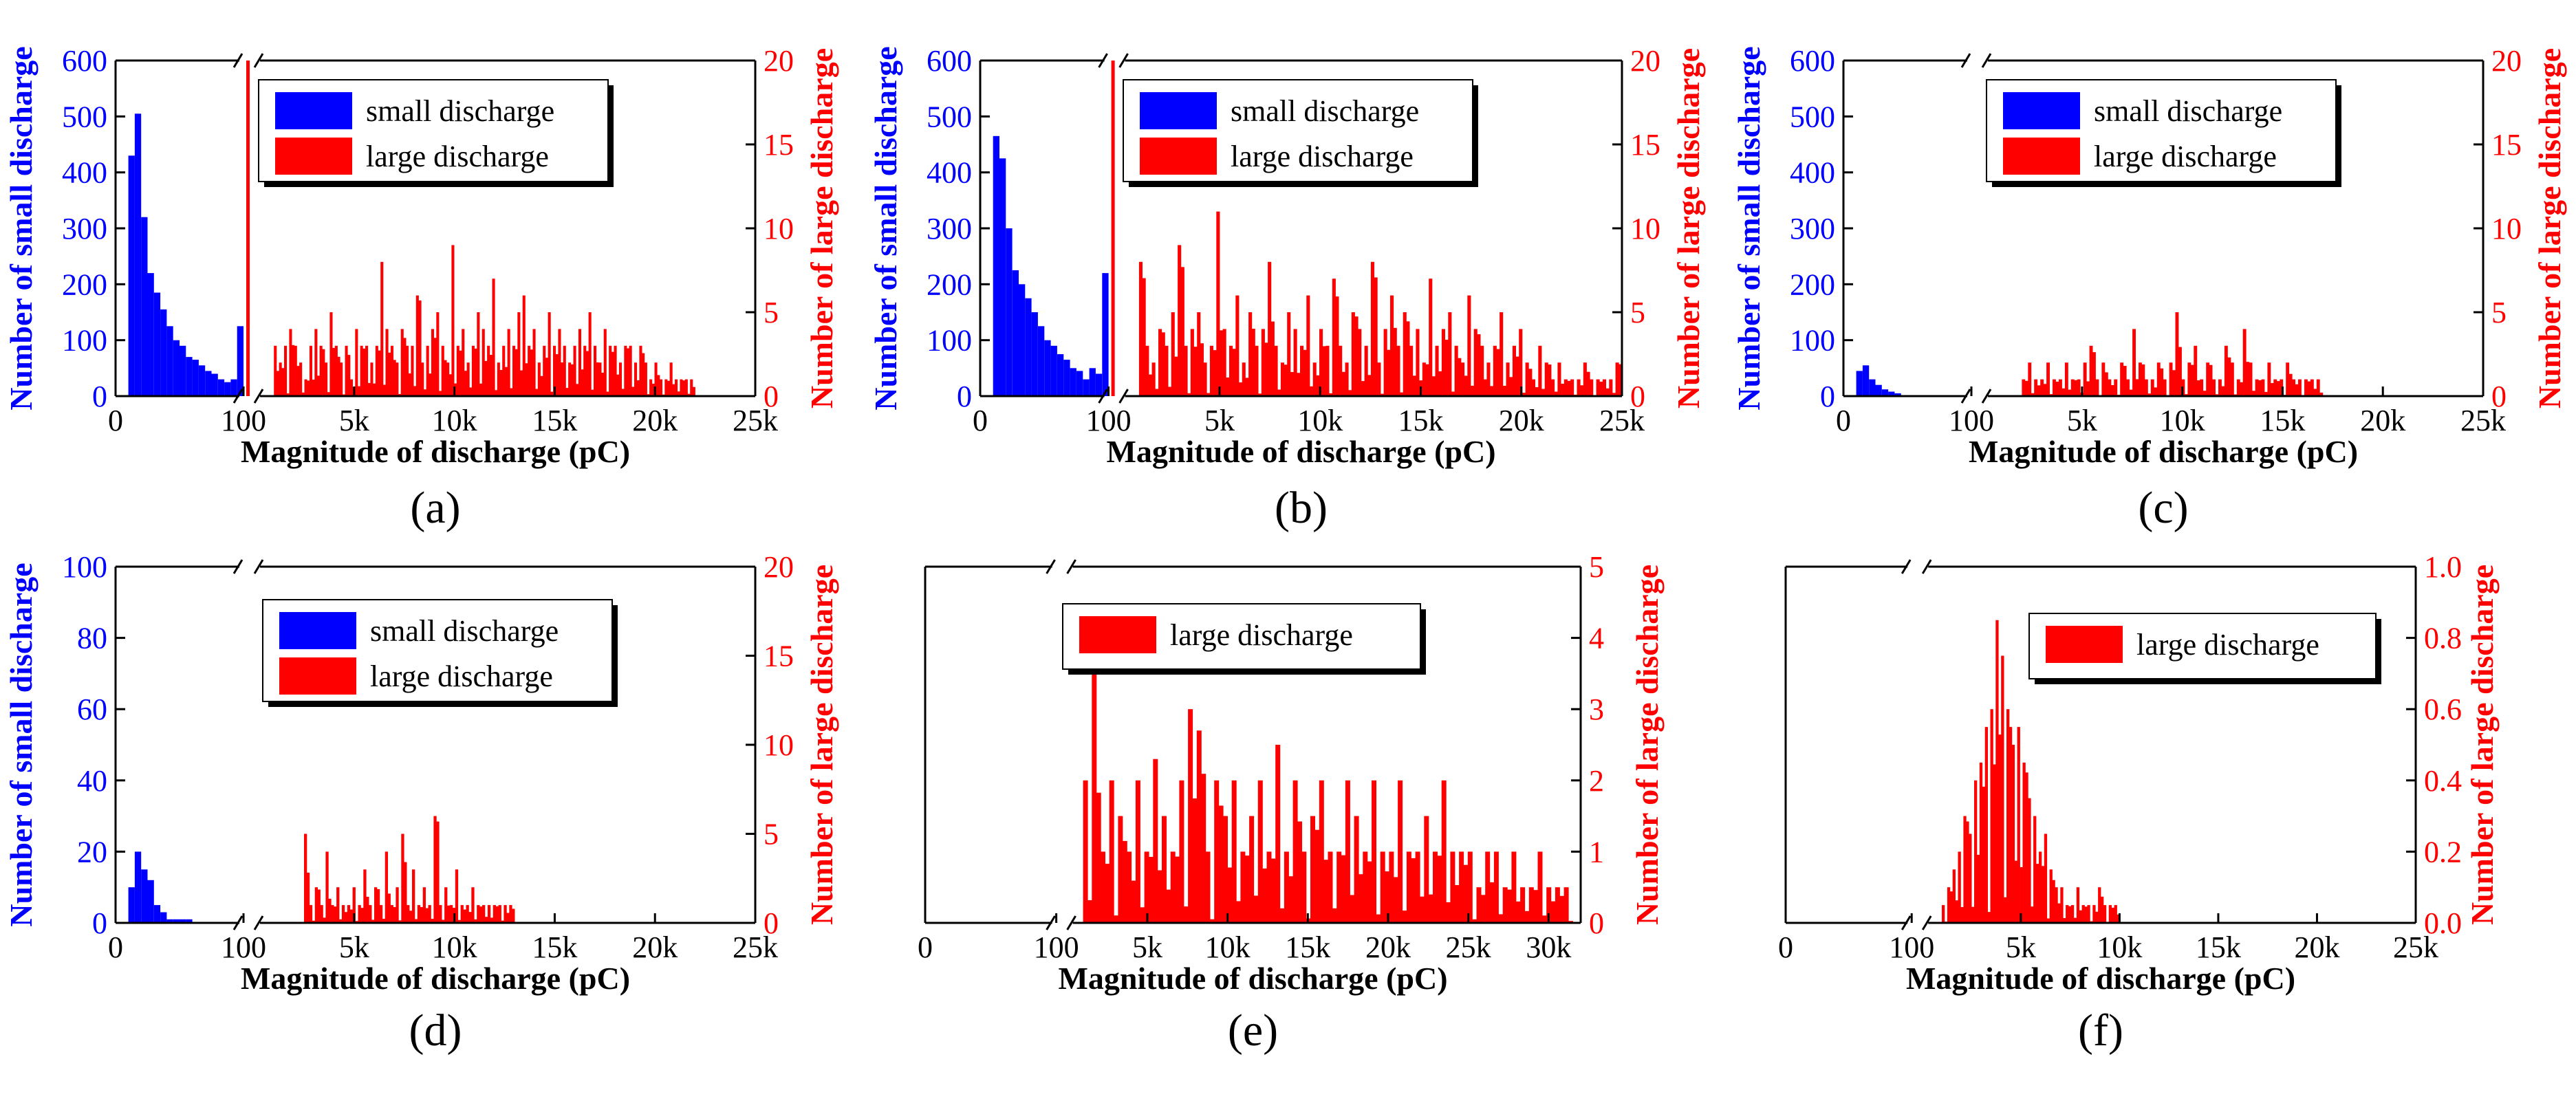  What do you see at coordinates (779, 745) in the screenshot?
I see `right-tick-label: 10` at bounding box center [779, 745].